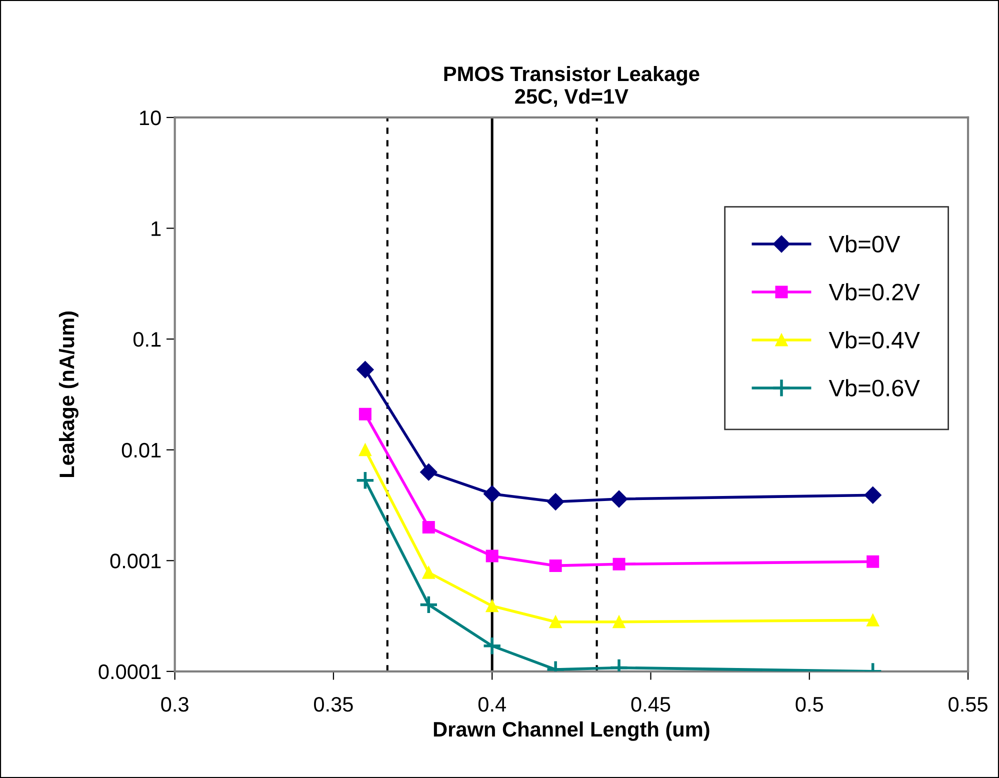  Describe the element at coordinates (68, 394) in the screenshot. I see `y-axis-title: Leakage (nA/um)` at that location.